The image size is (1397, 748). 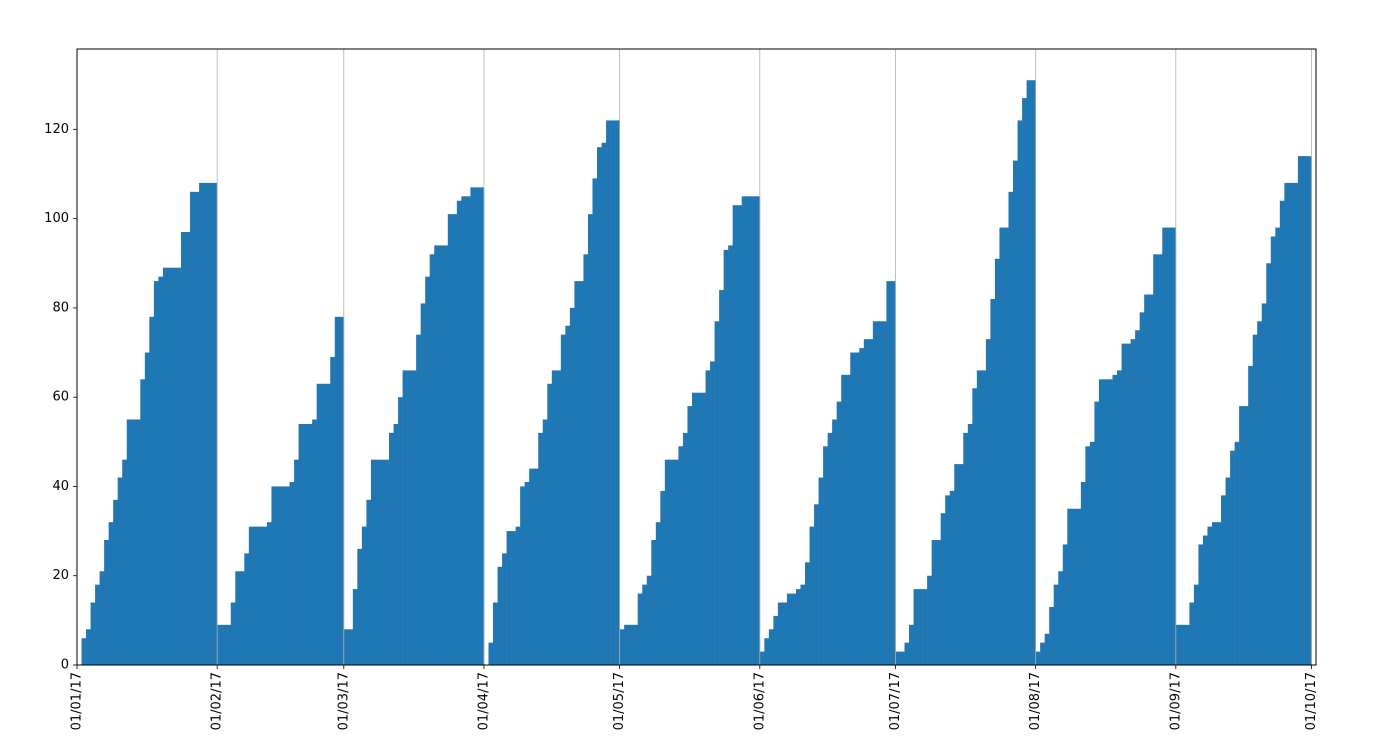 What do you see at coordinates (1175, 701) in the screenshot?
I see `x-tick-label: 01/09/17` at bounding box center [1175, 701].